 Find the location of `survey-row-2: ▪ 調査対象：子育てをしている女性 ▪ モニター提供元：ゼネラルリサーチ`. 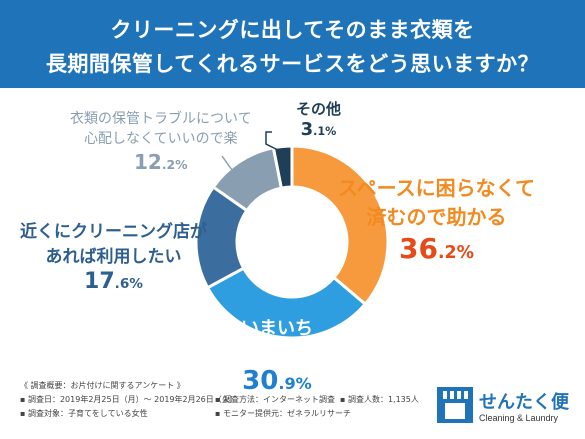

survey-row-2: ▪ 調査対象：子育てをしている女性 ▪ モニター提供元：ゼネラルリサーチ is located at coordinates (220, 413).